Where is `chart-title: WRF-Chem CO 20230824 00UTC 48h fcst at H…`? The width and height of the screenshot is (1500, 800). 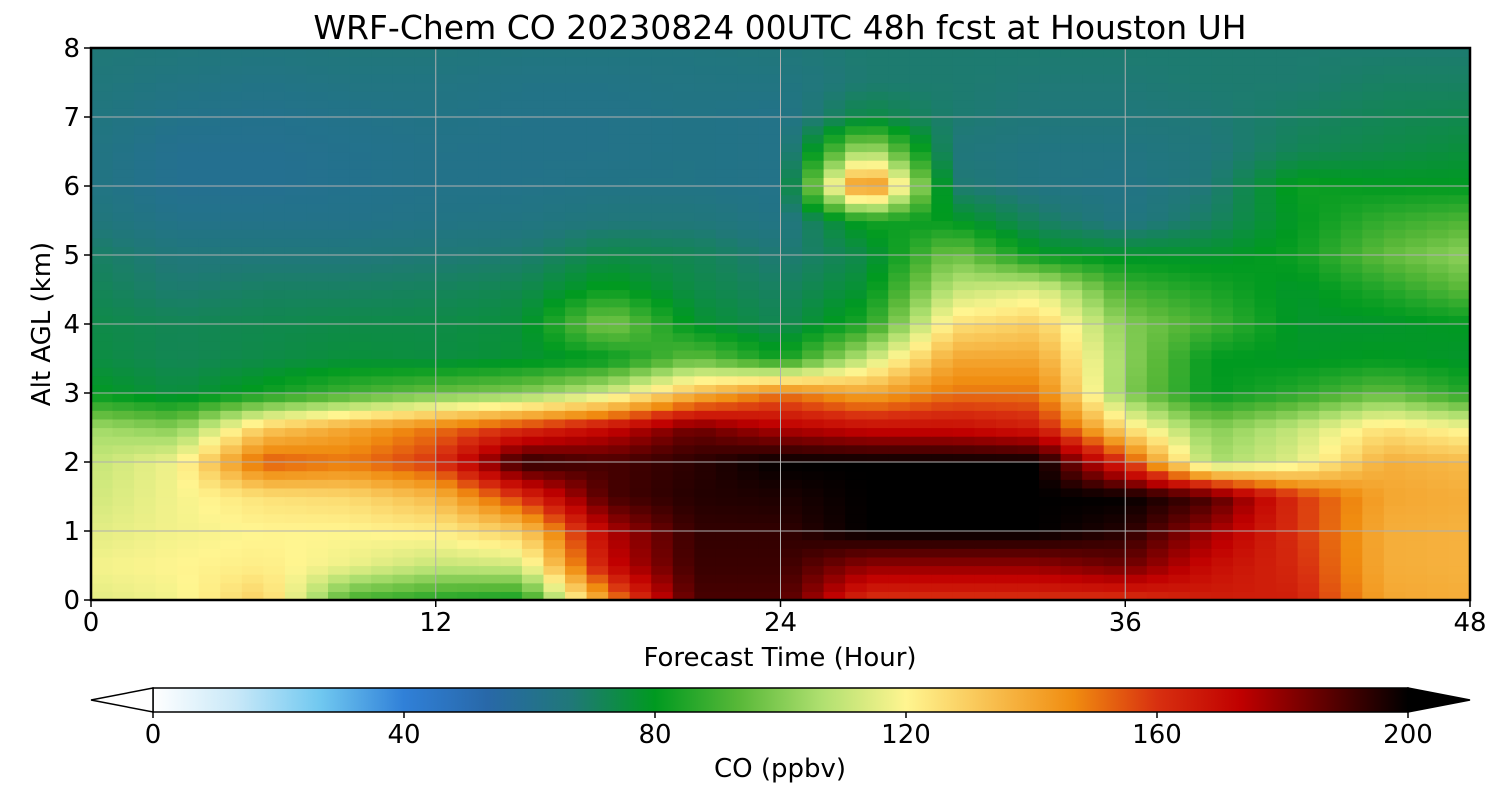 chart-title: WRF-Chem CO 20230824 00UTC 48h fcst at H… is located at coordinates (779, 27).